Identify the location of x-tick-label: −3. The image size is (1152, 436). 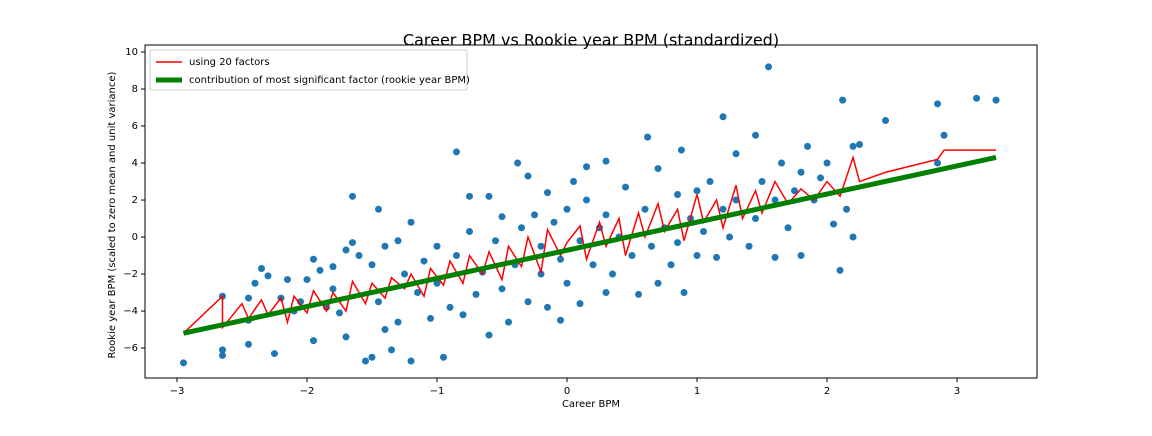
(177, 391).